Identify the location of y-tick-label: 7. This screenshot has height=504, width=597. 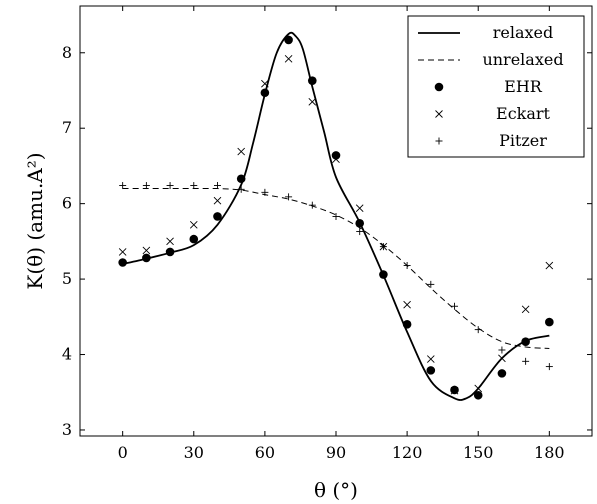
(67, 127).